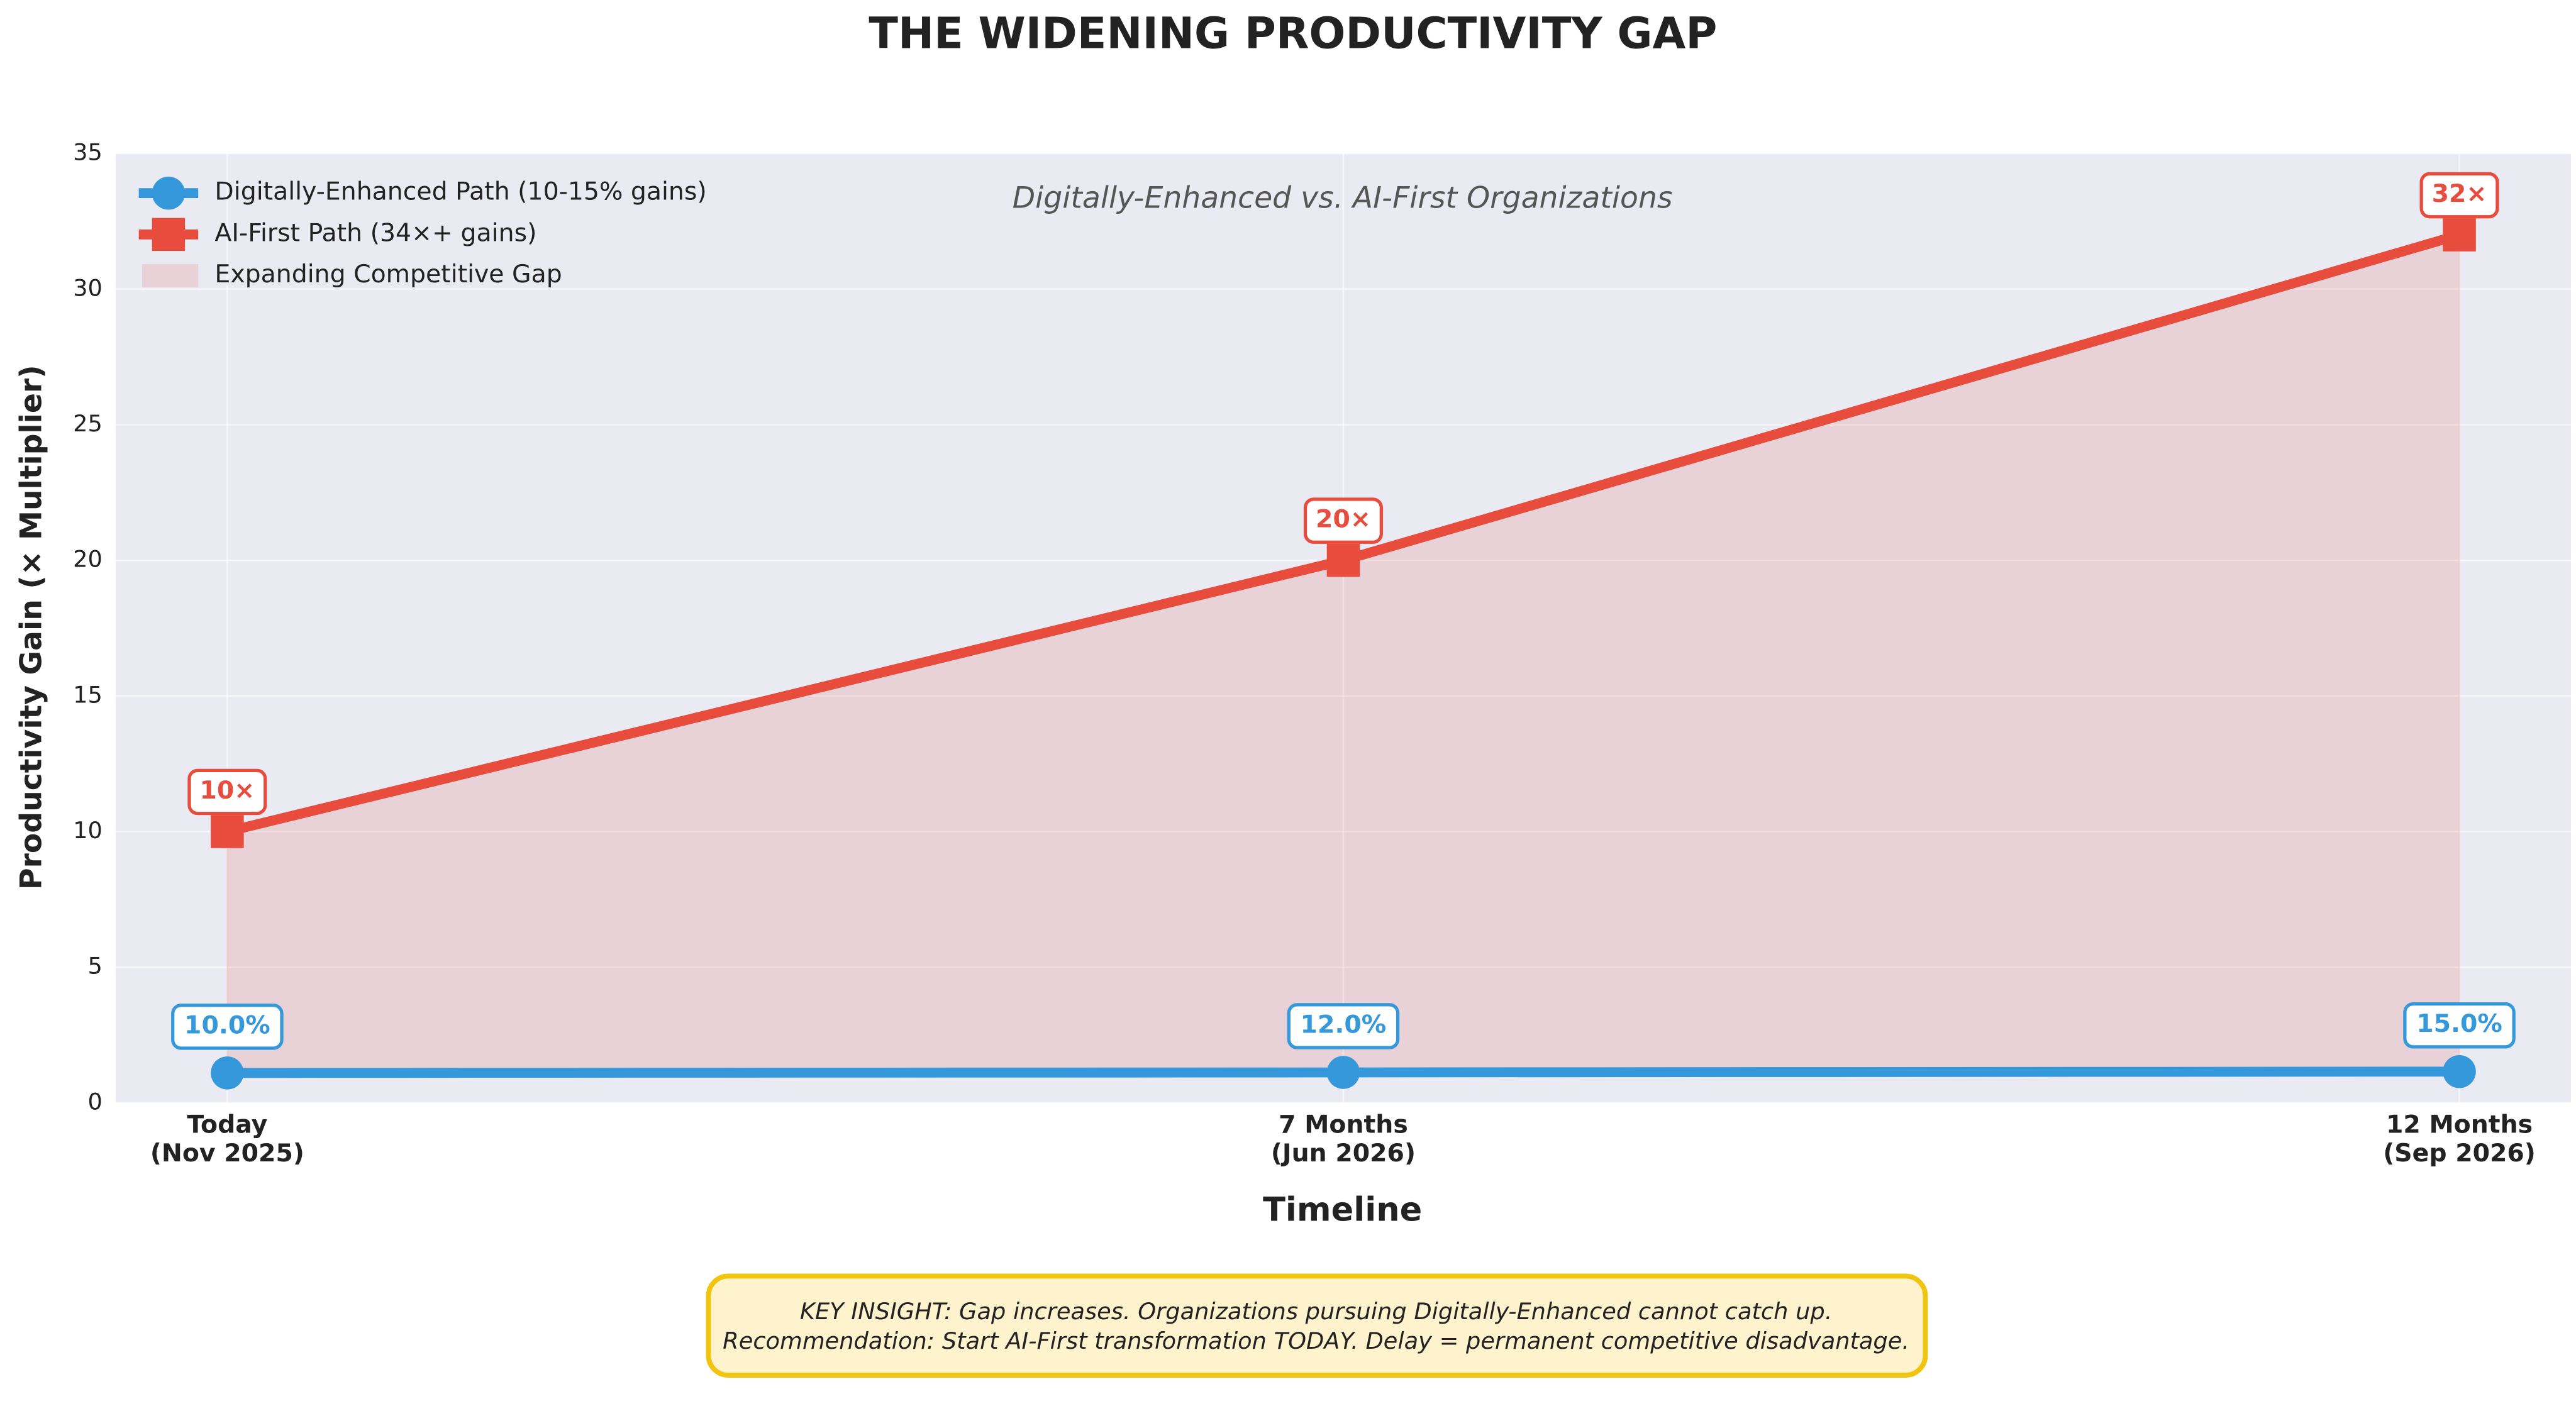  What do you see at coordinates (88, 287) in the screenshot?
I see `y-tick-label: 30` at bounding box center [88, 287].